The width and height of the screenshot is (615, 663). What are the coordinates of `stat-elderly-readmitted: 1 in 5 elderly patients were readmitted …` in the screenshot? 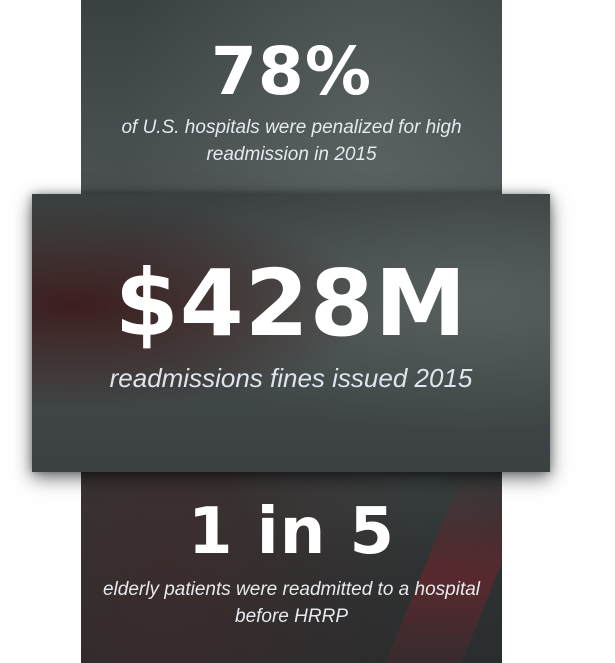 It's located at (291, 559).